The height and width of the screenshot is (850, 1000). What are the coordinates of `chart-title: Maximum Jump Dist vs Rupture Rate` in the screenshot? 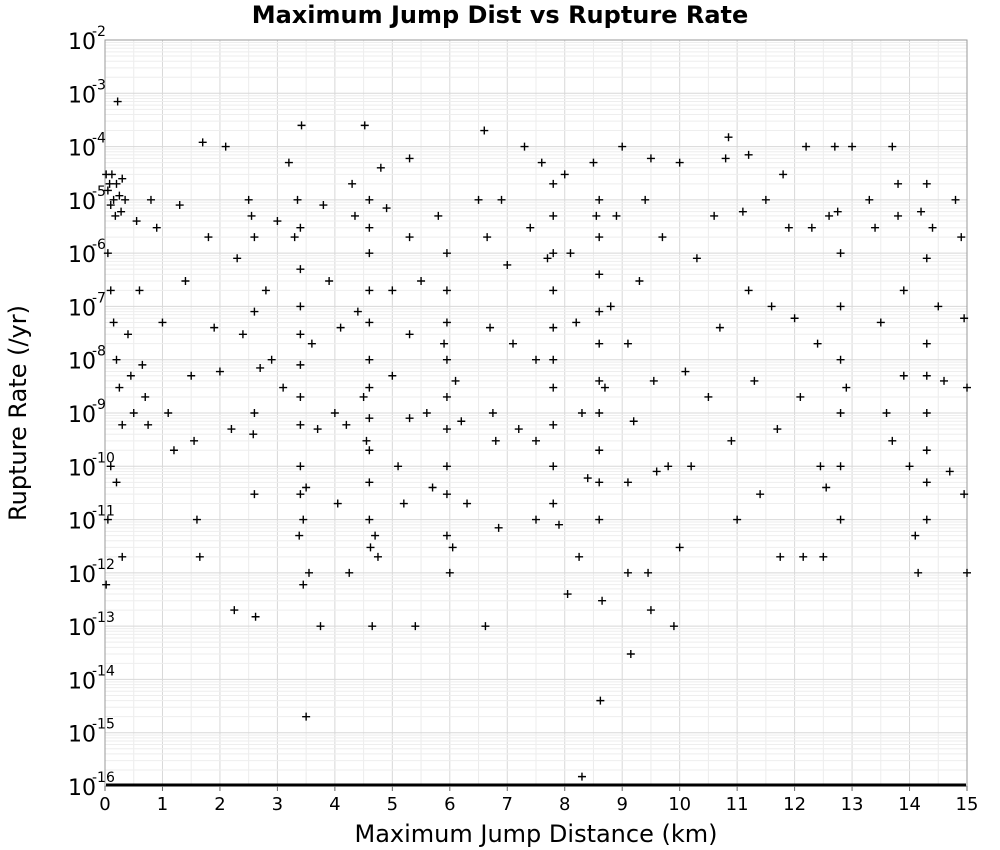 It's located at (500, 15).